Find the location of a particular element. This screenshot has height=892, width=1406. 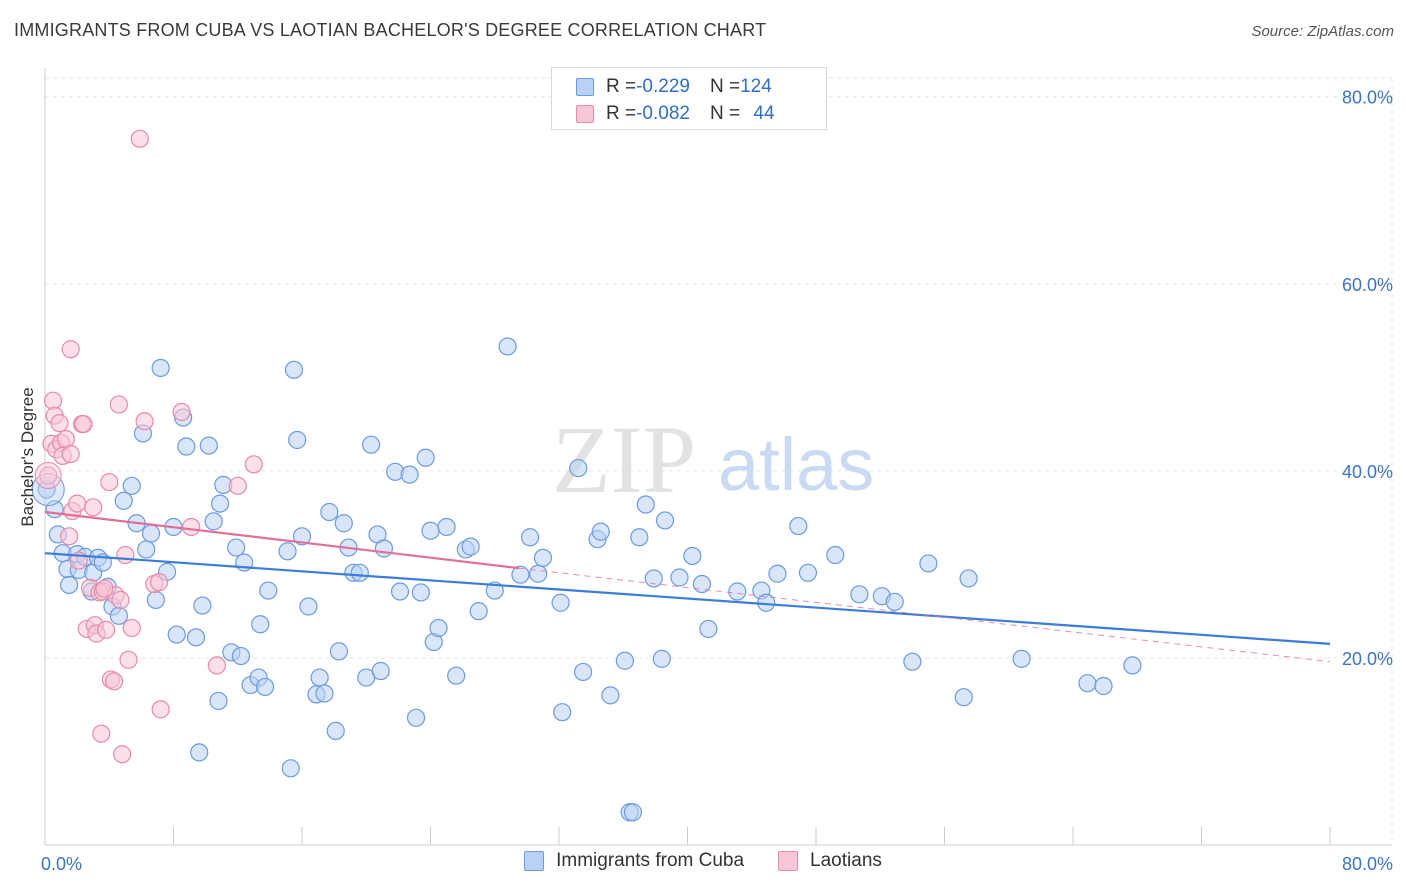

legend-n-value: 44 is located at coordinates (761, 113).